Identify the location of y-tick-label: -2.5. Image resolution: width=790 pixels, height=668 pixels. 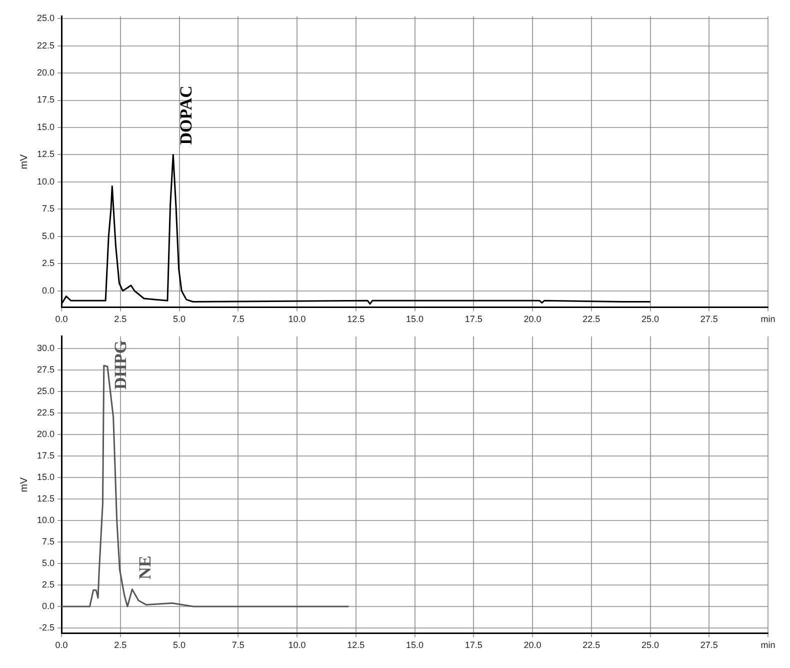
(47, 627).